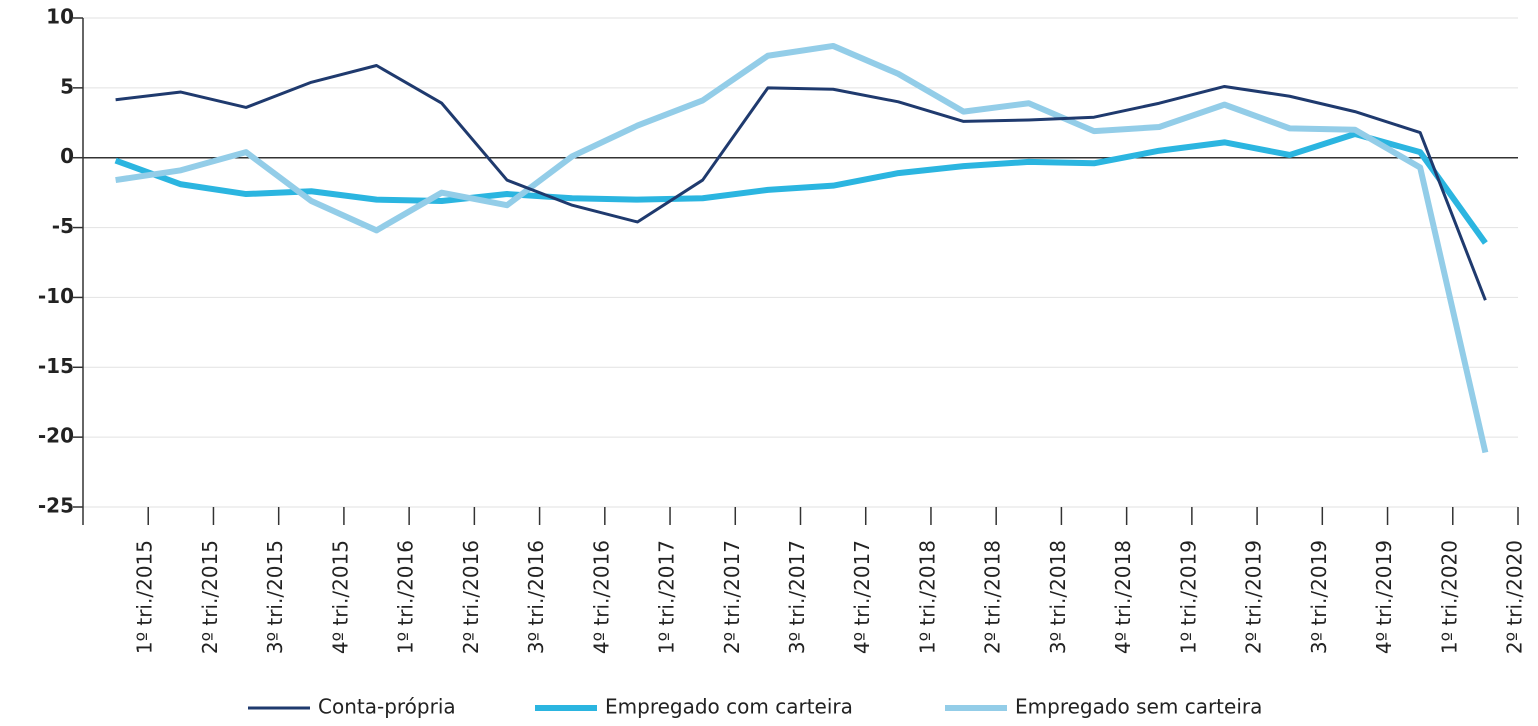 This screenshot has height=726, width=1538. What do you see at coordinates (1058, 597) in the screenshot?
I see `x-tick-label: 3º tri./2018` at bounding box center [1058, 597].